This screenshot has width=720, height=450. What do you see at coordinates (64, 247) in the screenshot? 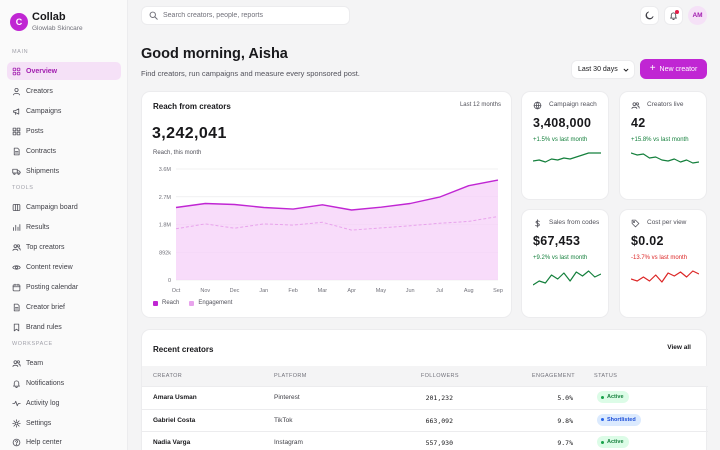
I see `sidebar-item-top-creators: Top creators` at bounding box center [64, 247].